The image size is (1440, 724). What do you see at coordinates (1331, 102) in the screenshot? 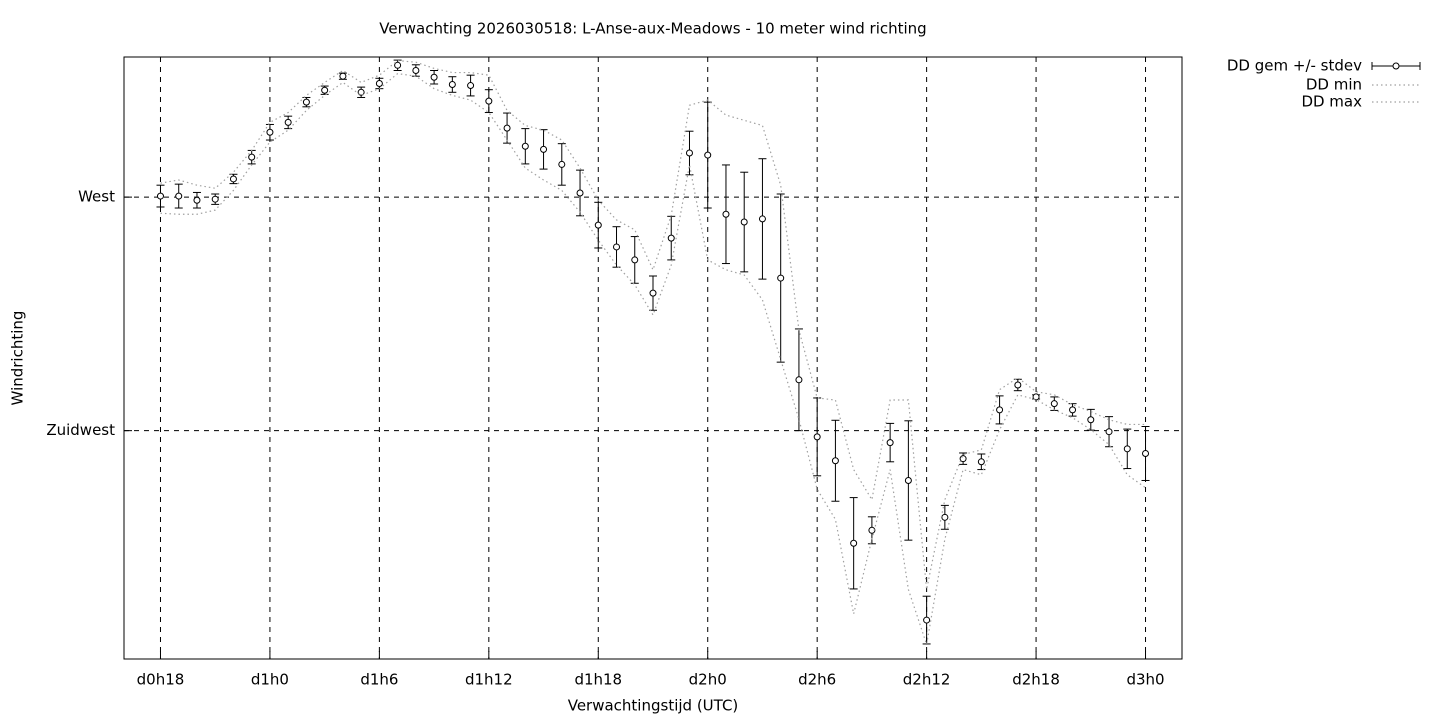
I see `legend-label: DD max` at bounding box center [1331, 102].